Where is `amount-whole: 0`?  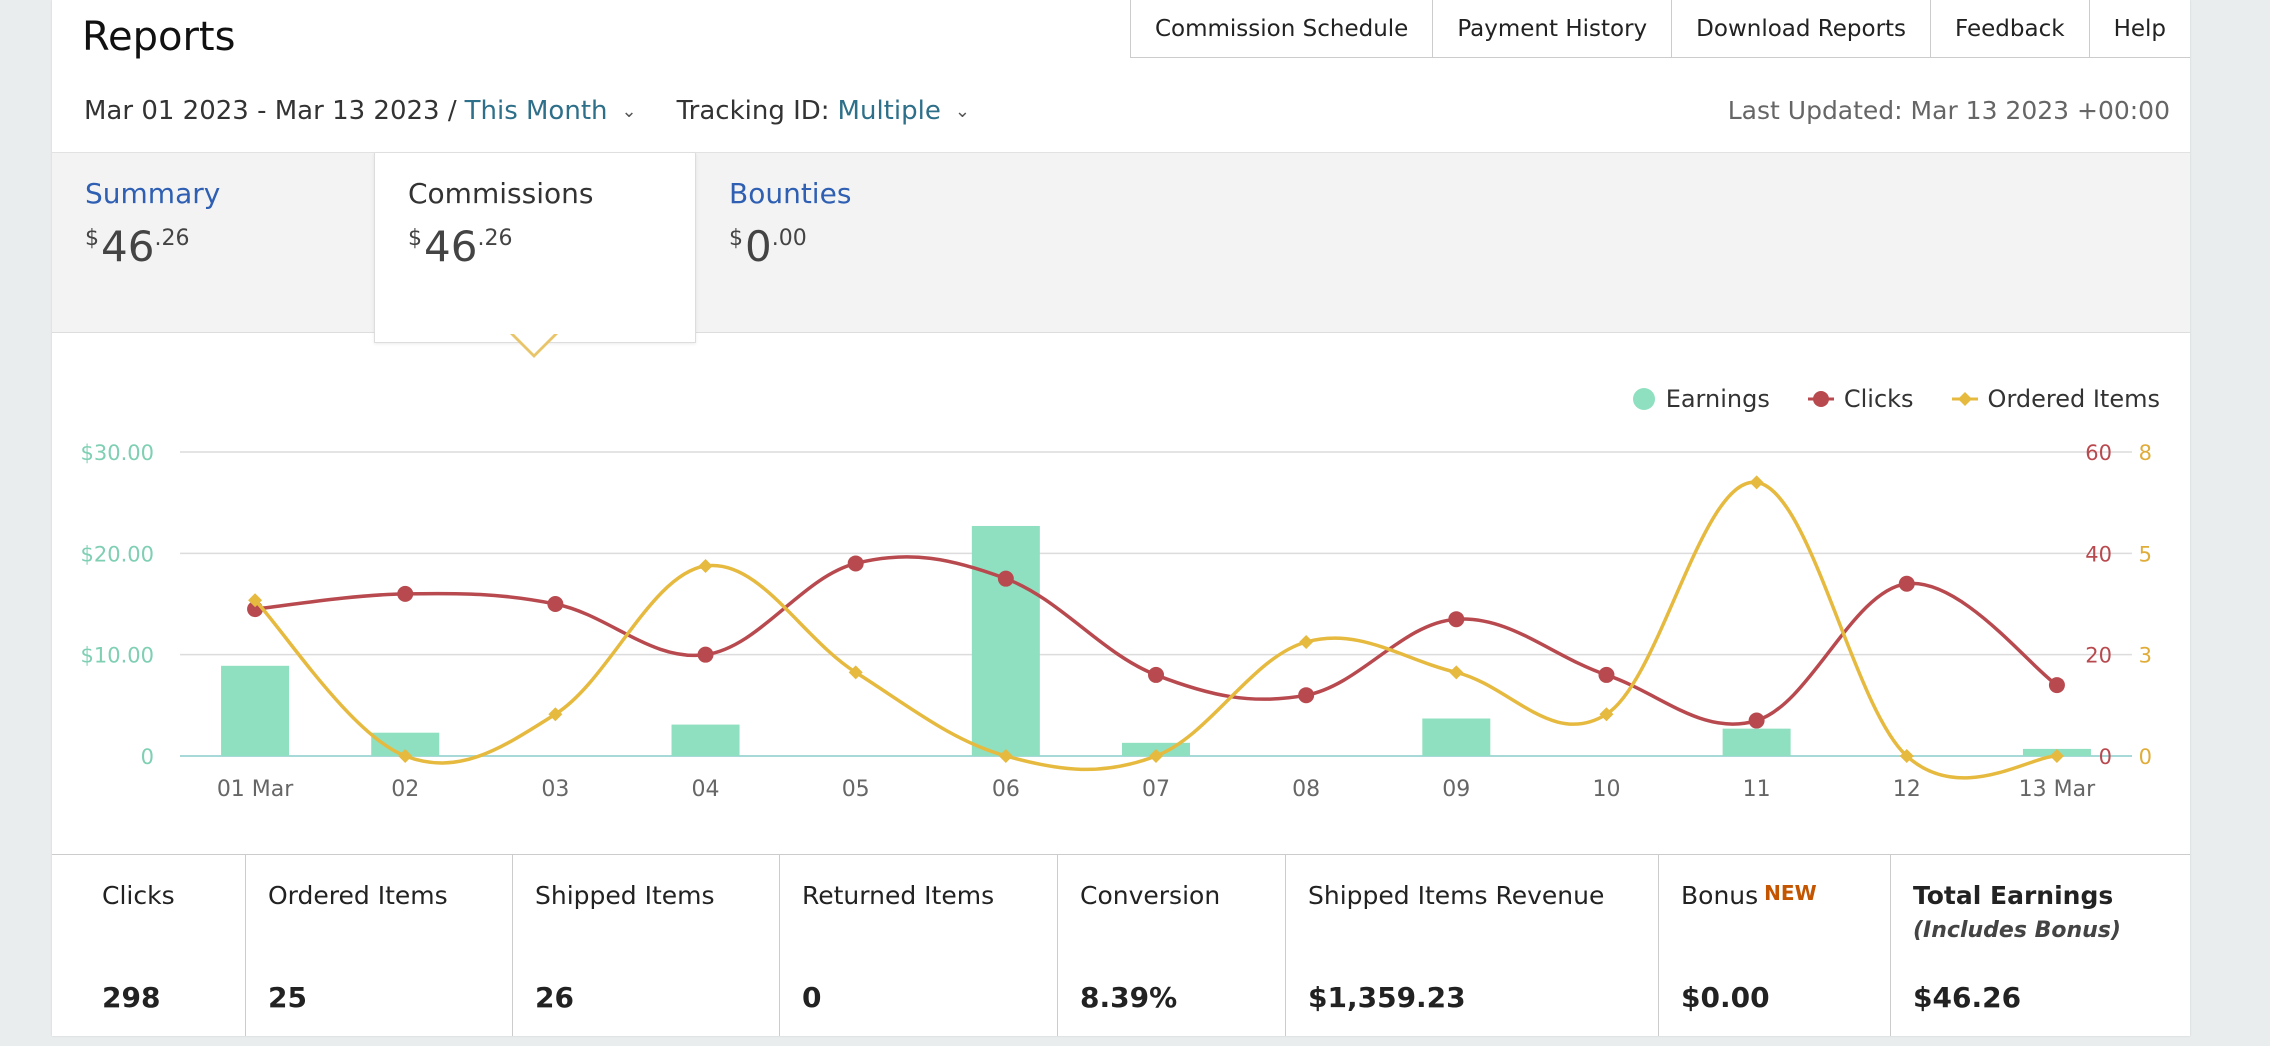
amount-whole: 0 is located at coordinates (758, 246).